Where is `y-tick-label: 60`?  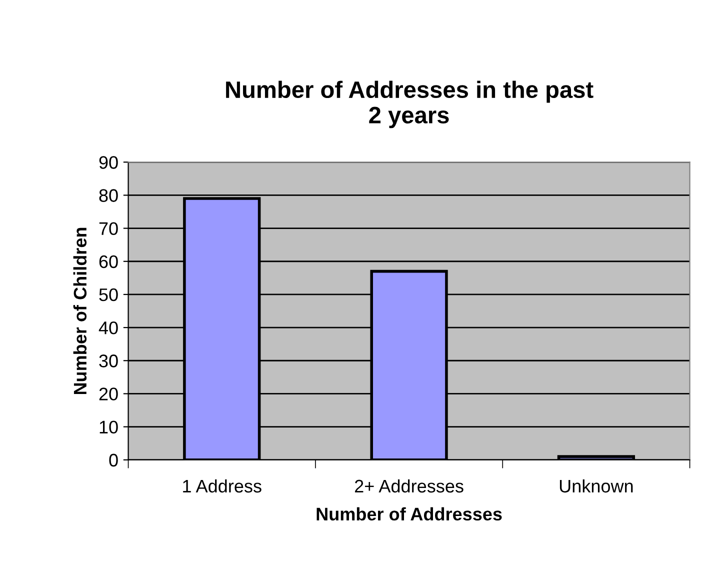
y-tick-label: 60 is located at coordinates (108, 261).